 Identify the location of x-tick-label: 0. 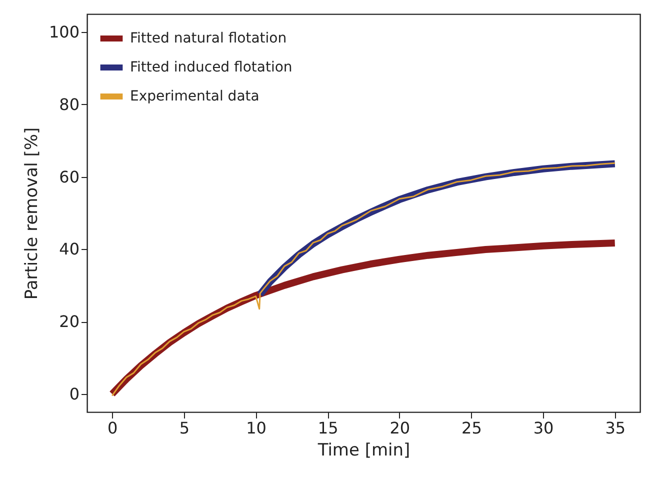
(113, 428).